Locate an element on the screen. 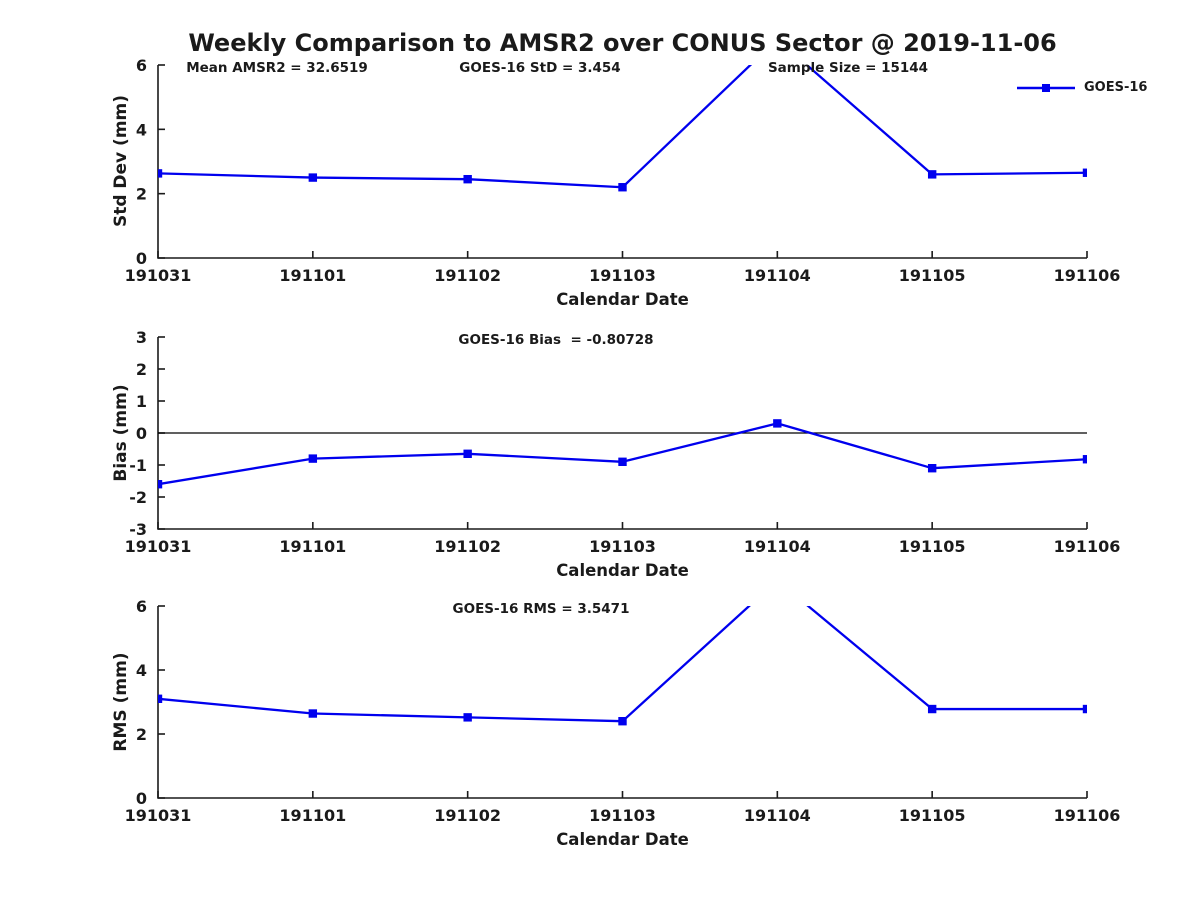 The height and width of the screenshot is (900, 1200). y-tick-label: 1 is located at coordinates (141, 401).